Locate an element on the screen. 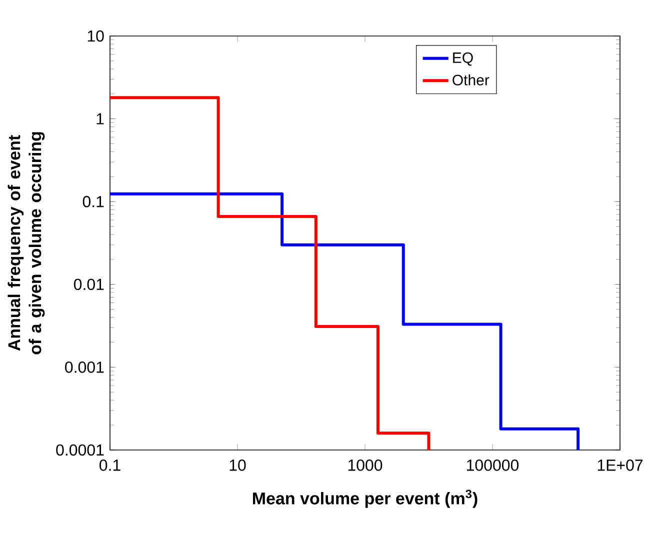 This screenshot has width=656, height=551. legend-label: EQ is located at coordinates (463, 59).